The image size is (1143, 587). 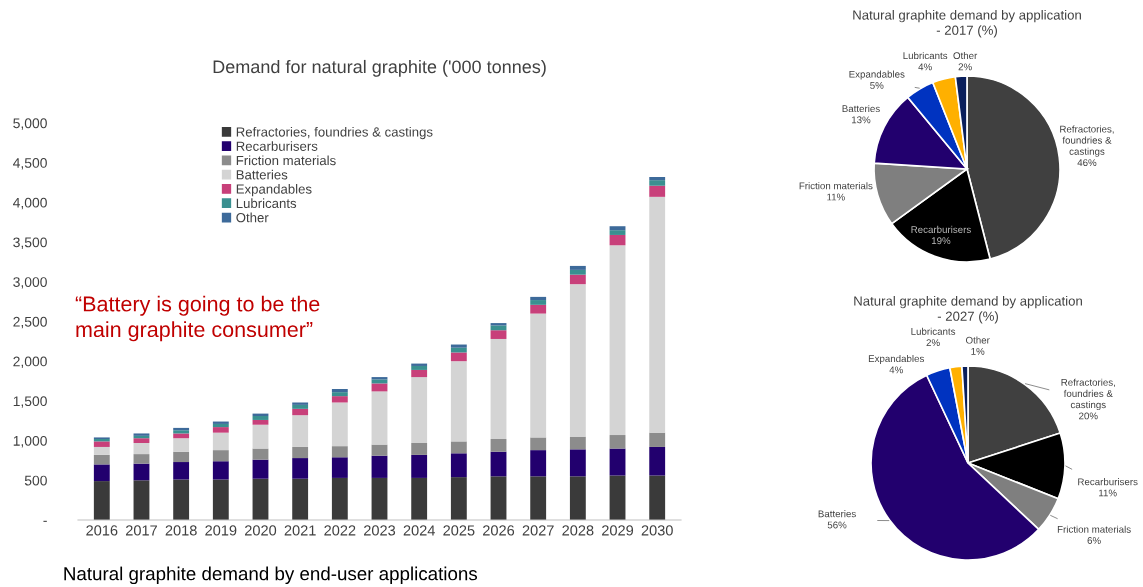 I want to click on slice-label: Friction materials, so click(x=836, y=186).